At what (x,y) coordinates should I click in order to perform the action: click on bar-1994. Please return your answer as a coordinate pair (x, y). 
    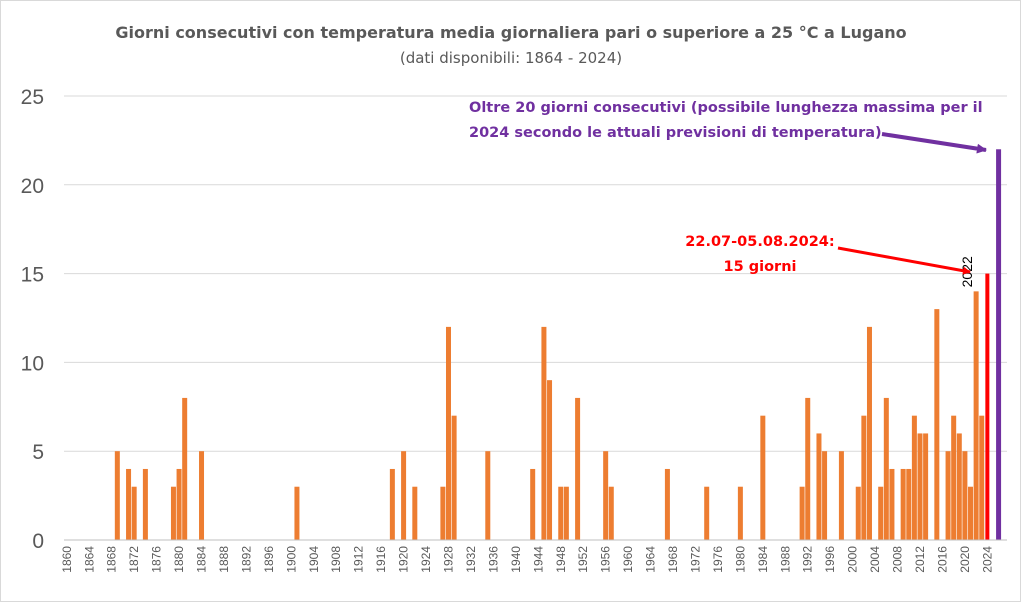
    Looking at the image, I should click on (819, 486).